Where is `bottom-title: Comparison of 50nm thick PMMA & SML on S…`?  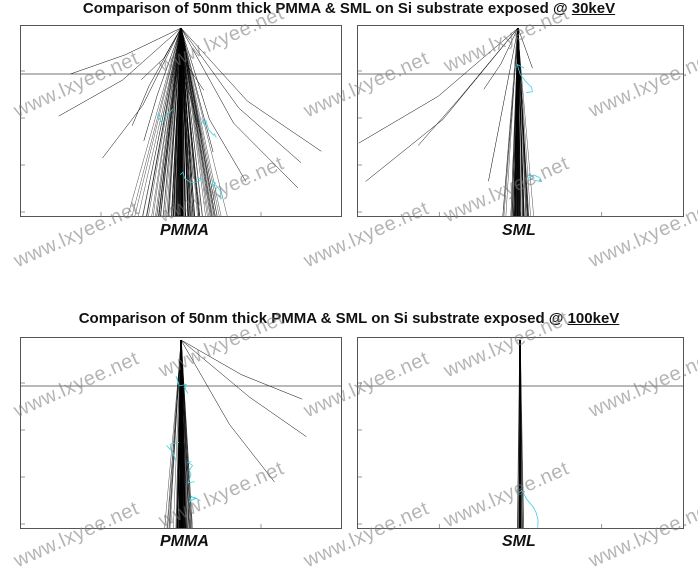 bottom-title: Comparison of 50nm thick PMMA & SML on S… is located at coordinates (349, 318).